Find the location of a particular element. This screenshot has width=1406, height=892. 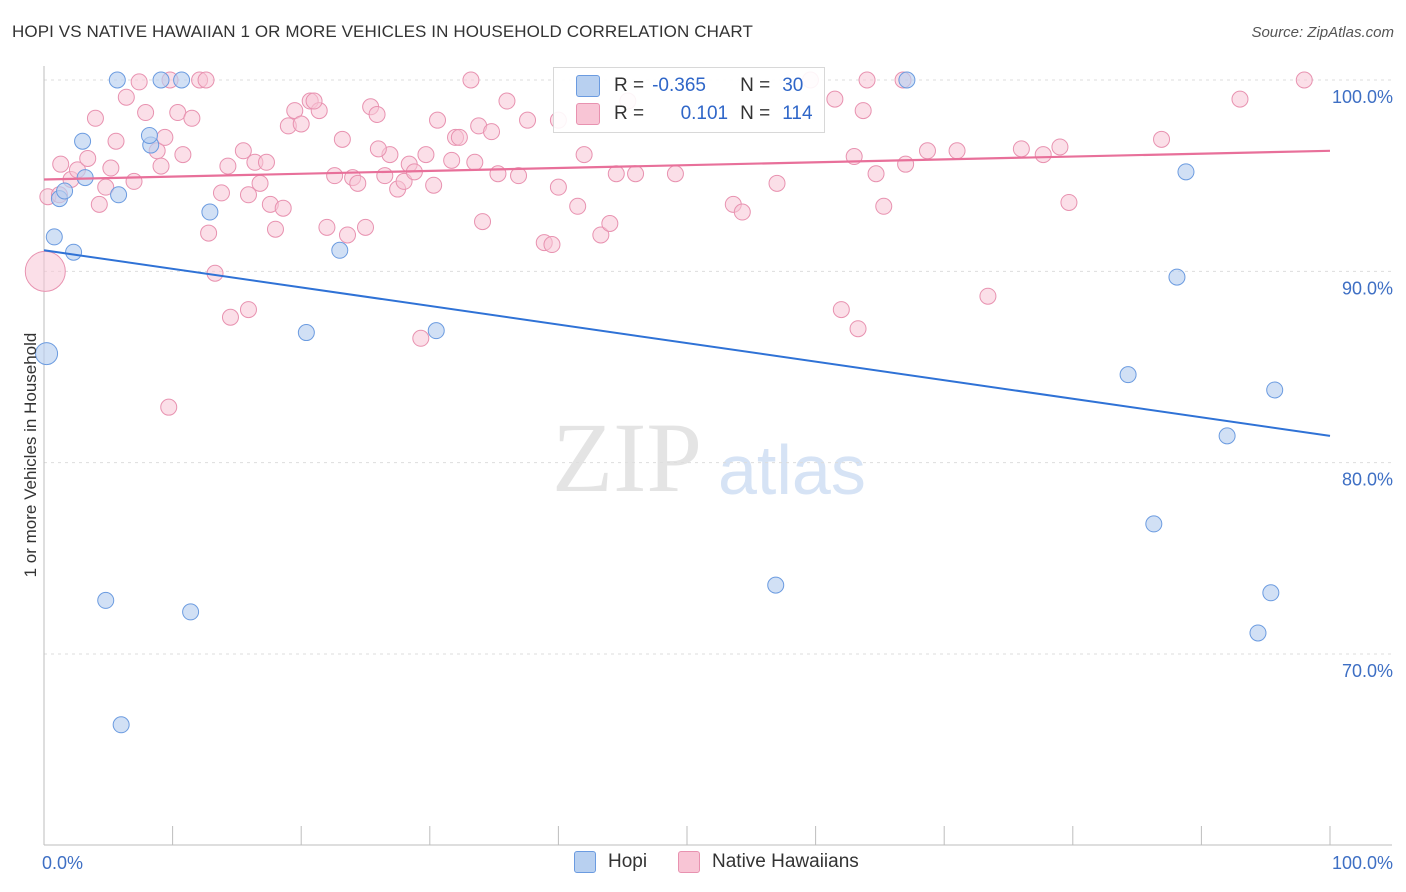

legend-r-label: R = is located at coordinates (629, 85).